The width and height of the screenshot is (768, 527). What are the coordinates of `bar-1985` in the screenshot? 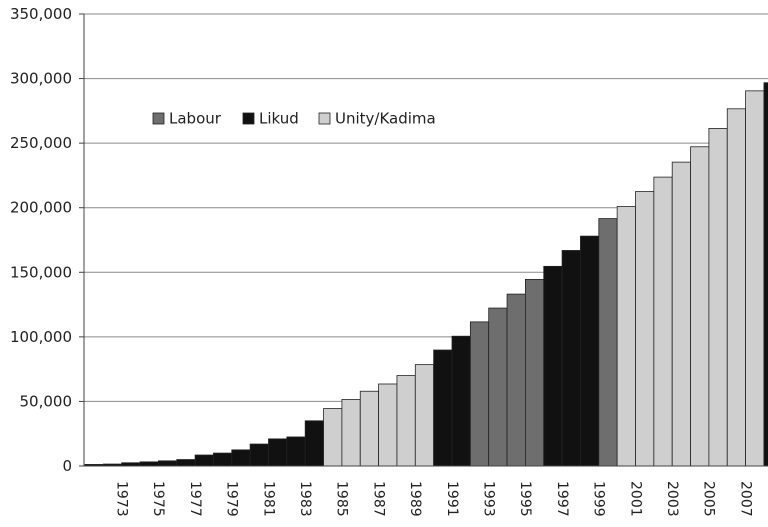 It's located at (333, 437).